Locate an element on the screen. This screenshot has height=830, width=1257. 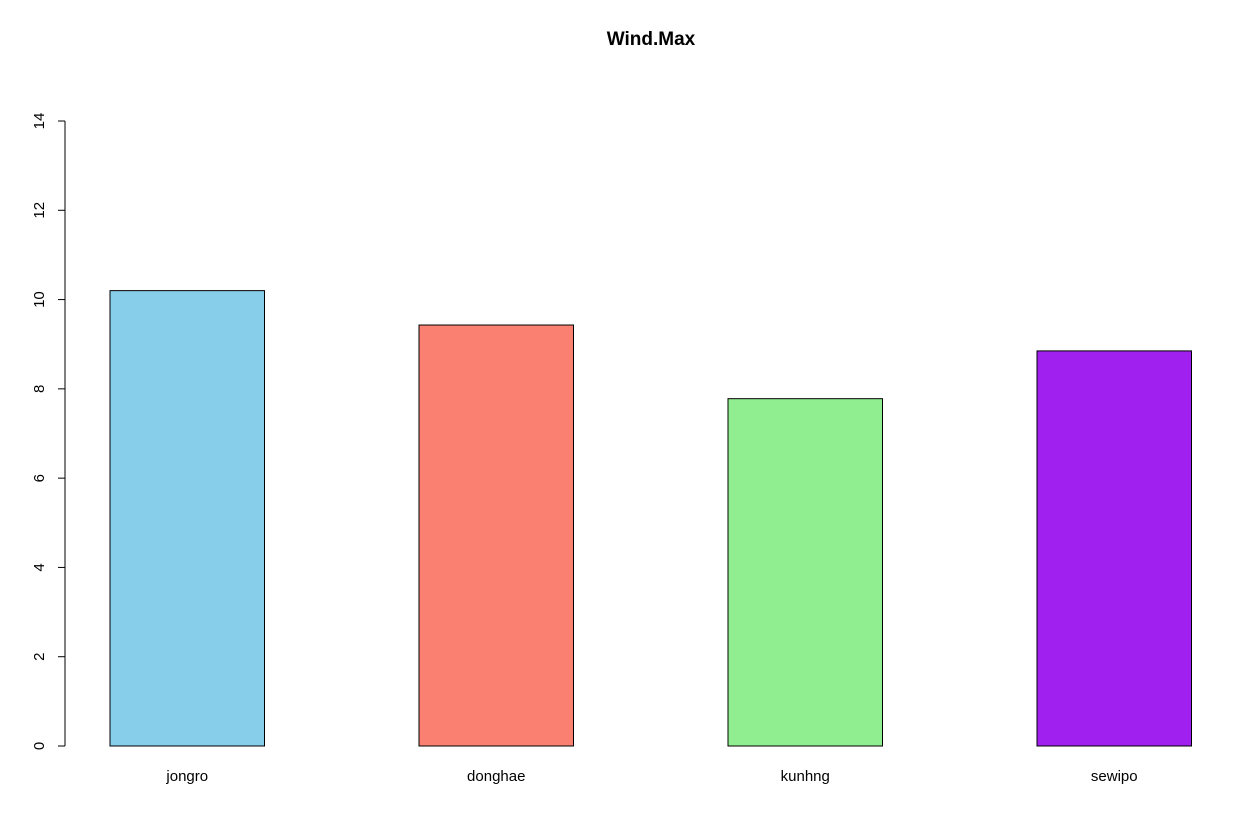
bar-kunhng is located at coordinates (805, 572).